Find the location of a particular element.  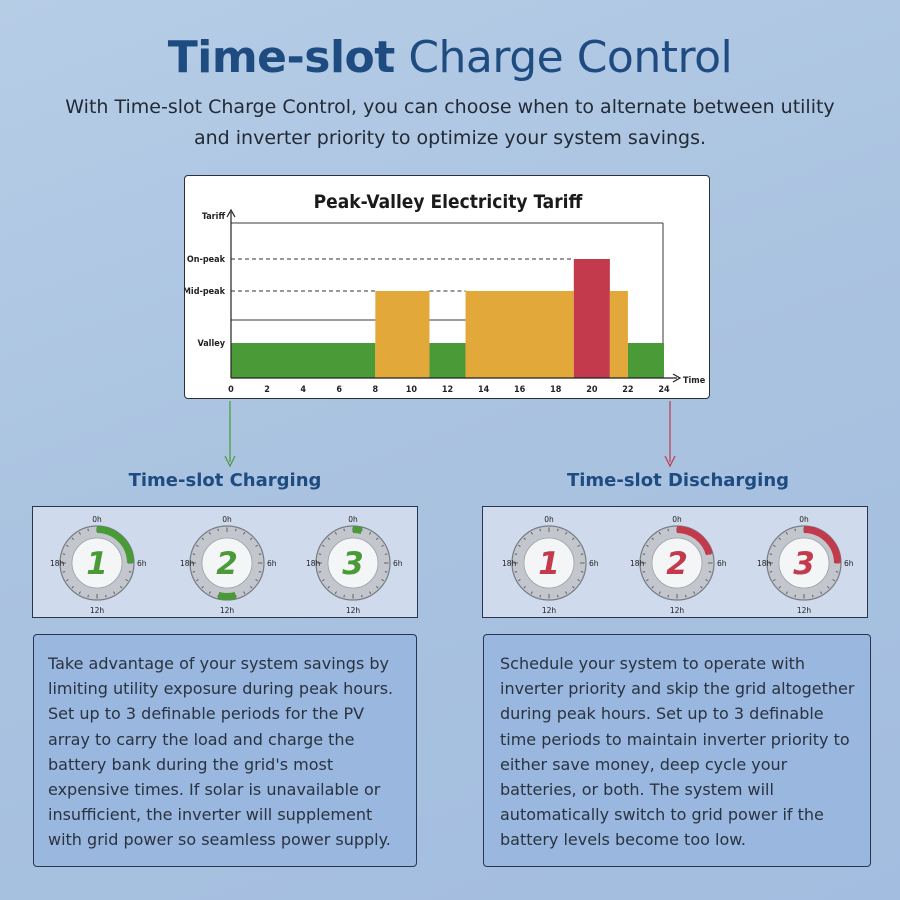

y-axis-arrow is located at coordinates (231, 213).